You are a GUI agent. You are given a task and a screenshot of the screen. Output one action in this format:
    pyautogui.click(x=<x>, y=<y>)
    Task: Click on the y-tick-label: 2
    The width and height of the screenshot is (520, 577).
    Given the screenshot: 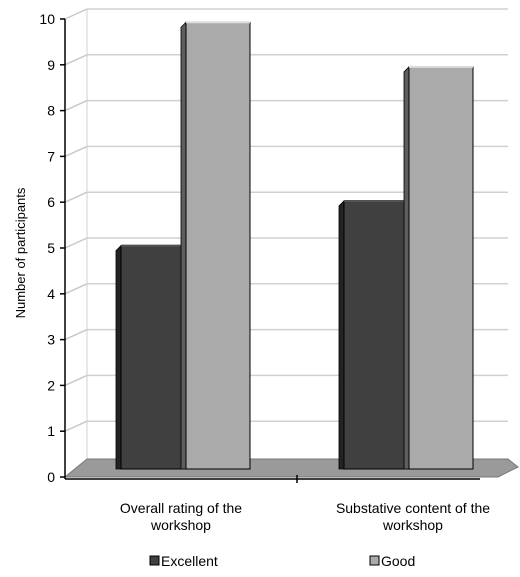 What is the action you would take?
    pyautogui.click(x=51, y=385)
    